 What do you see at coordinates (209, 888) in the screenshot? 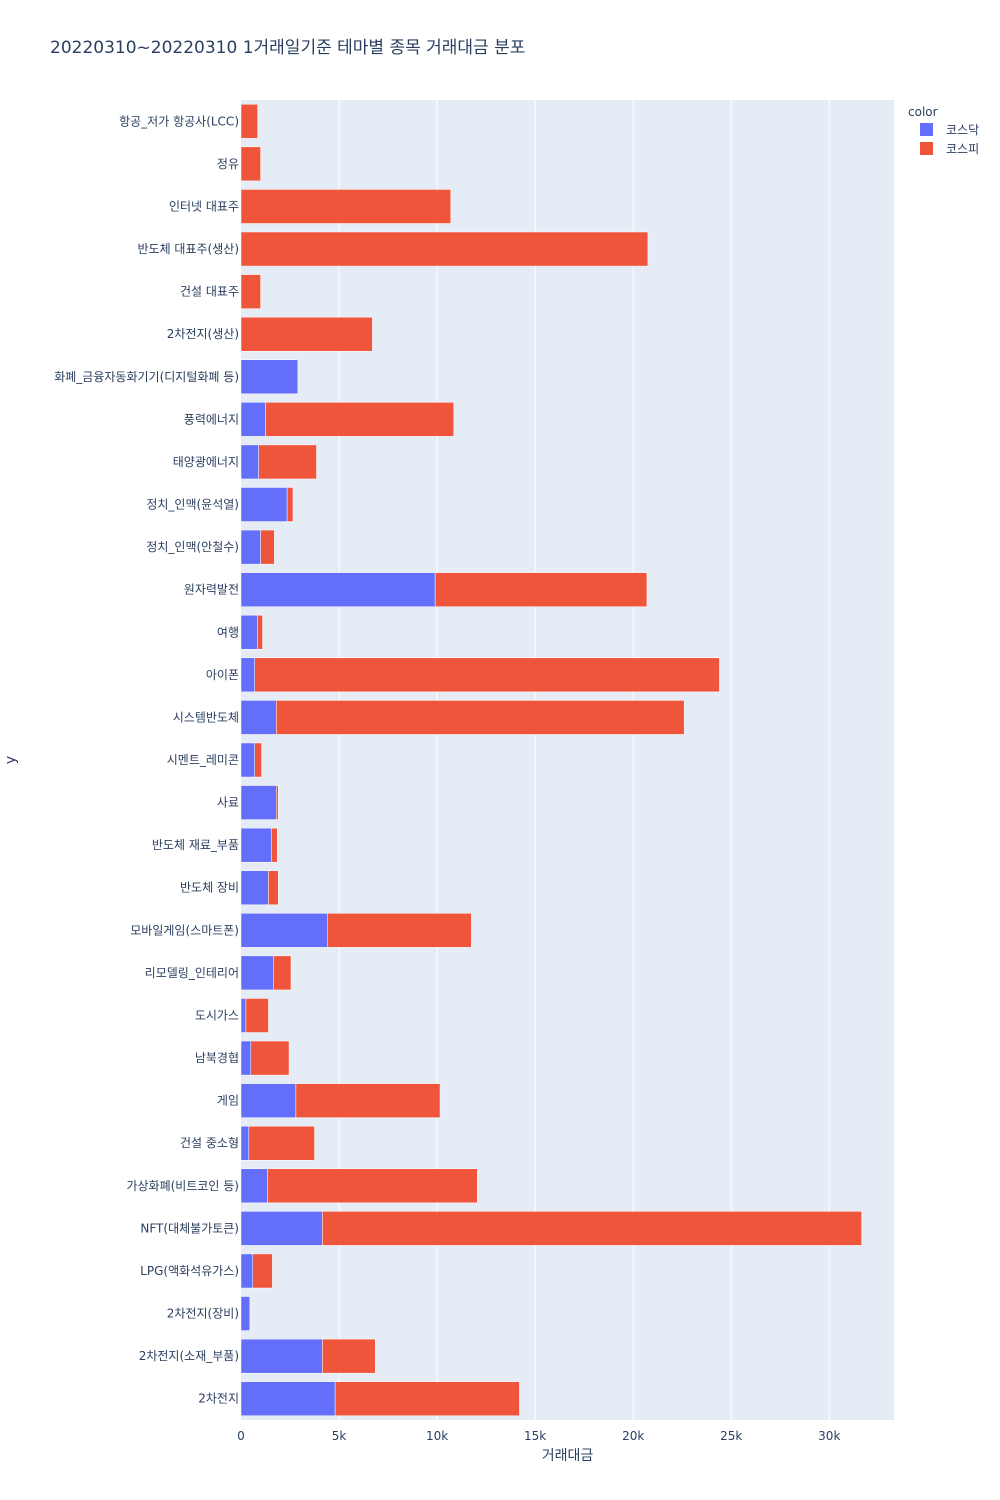
I see `y-tick-label: 반도체 장비` at bounding box center [209, 888].